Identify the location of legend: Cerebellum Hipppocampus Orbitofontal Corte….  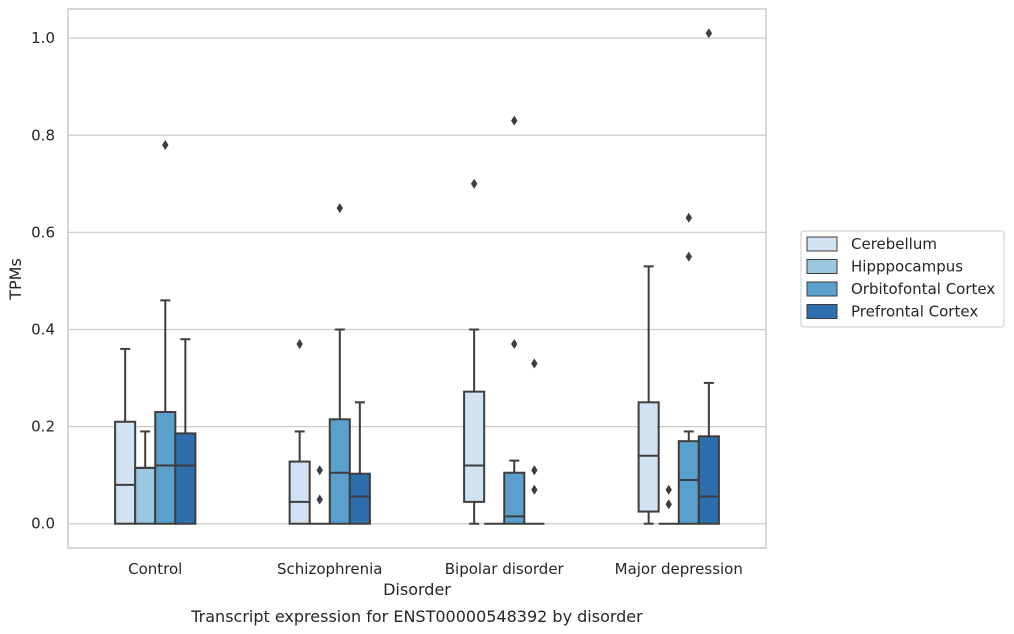
(902, 279).